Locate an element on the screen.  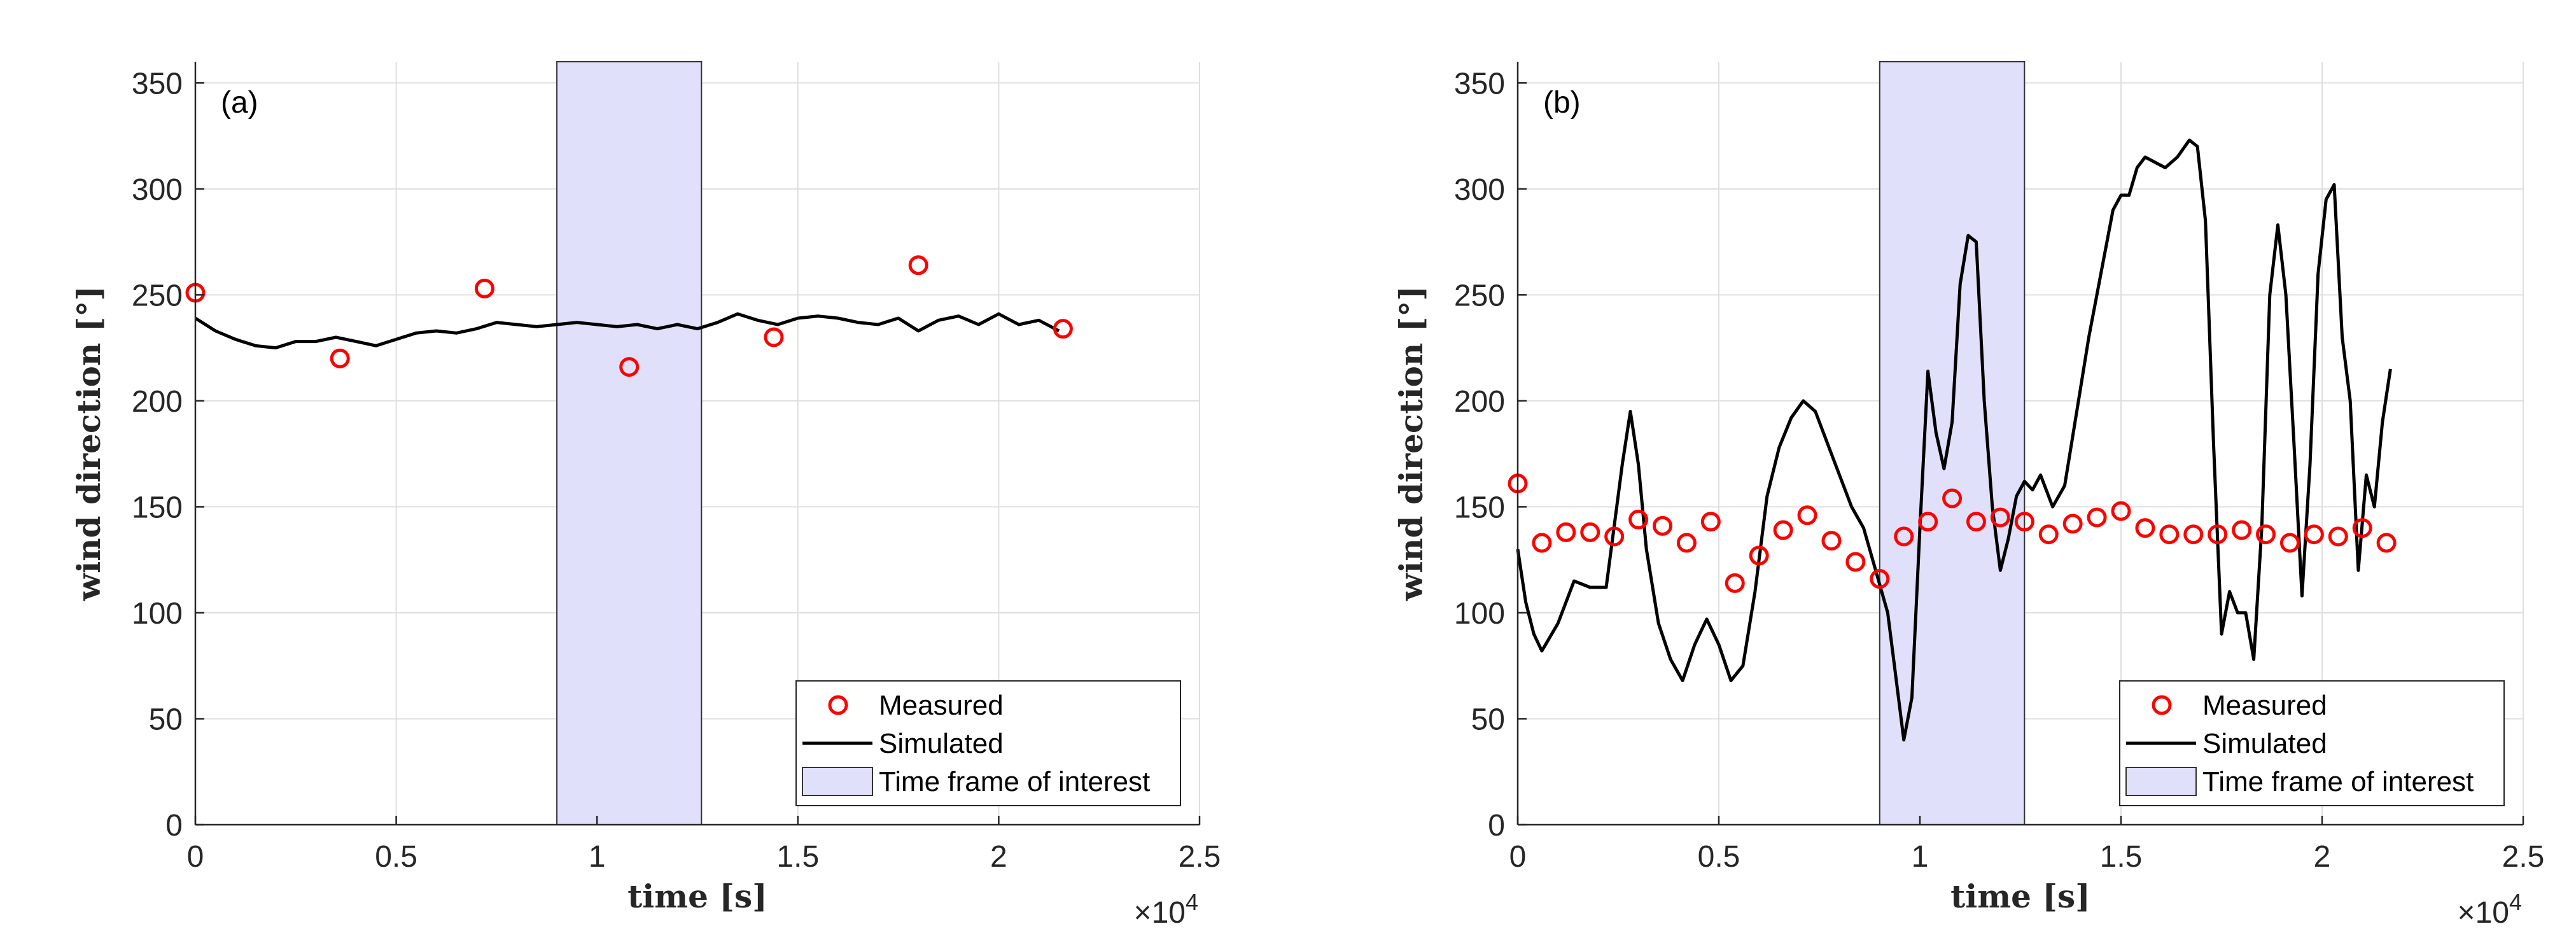
panel-label: (b) is located at coordinates (1562, 103).